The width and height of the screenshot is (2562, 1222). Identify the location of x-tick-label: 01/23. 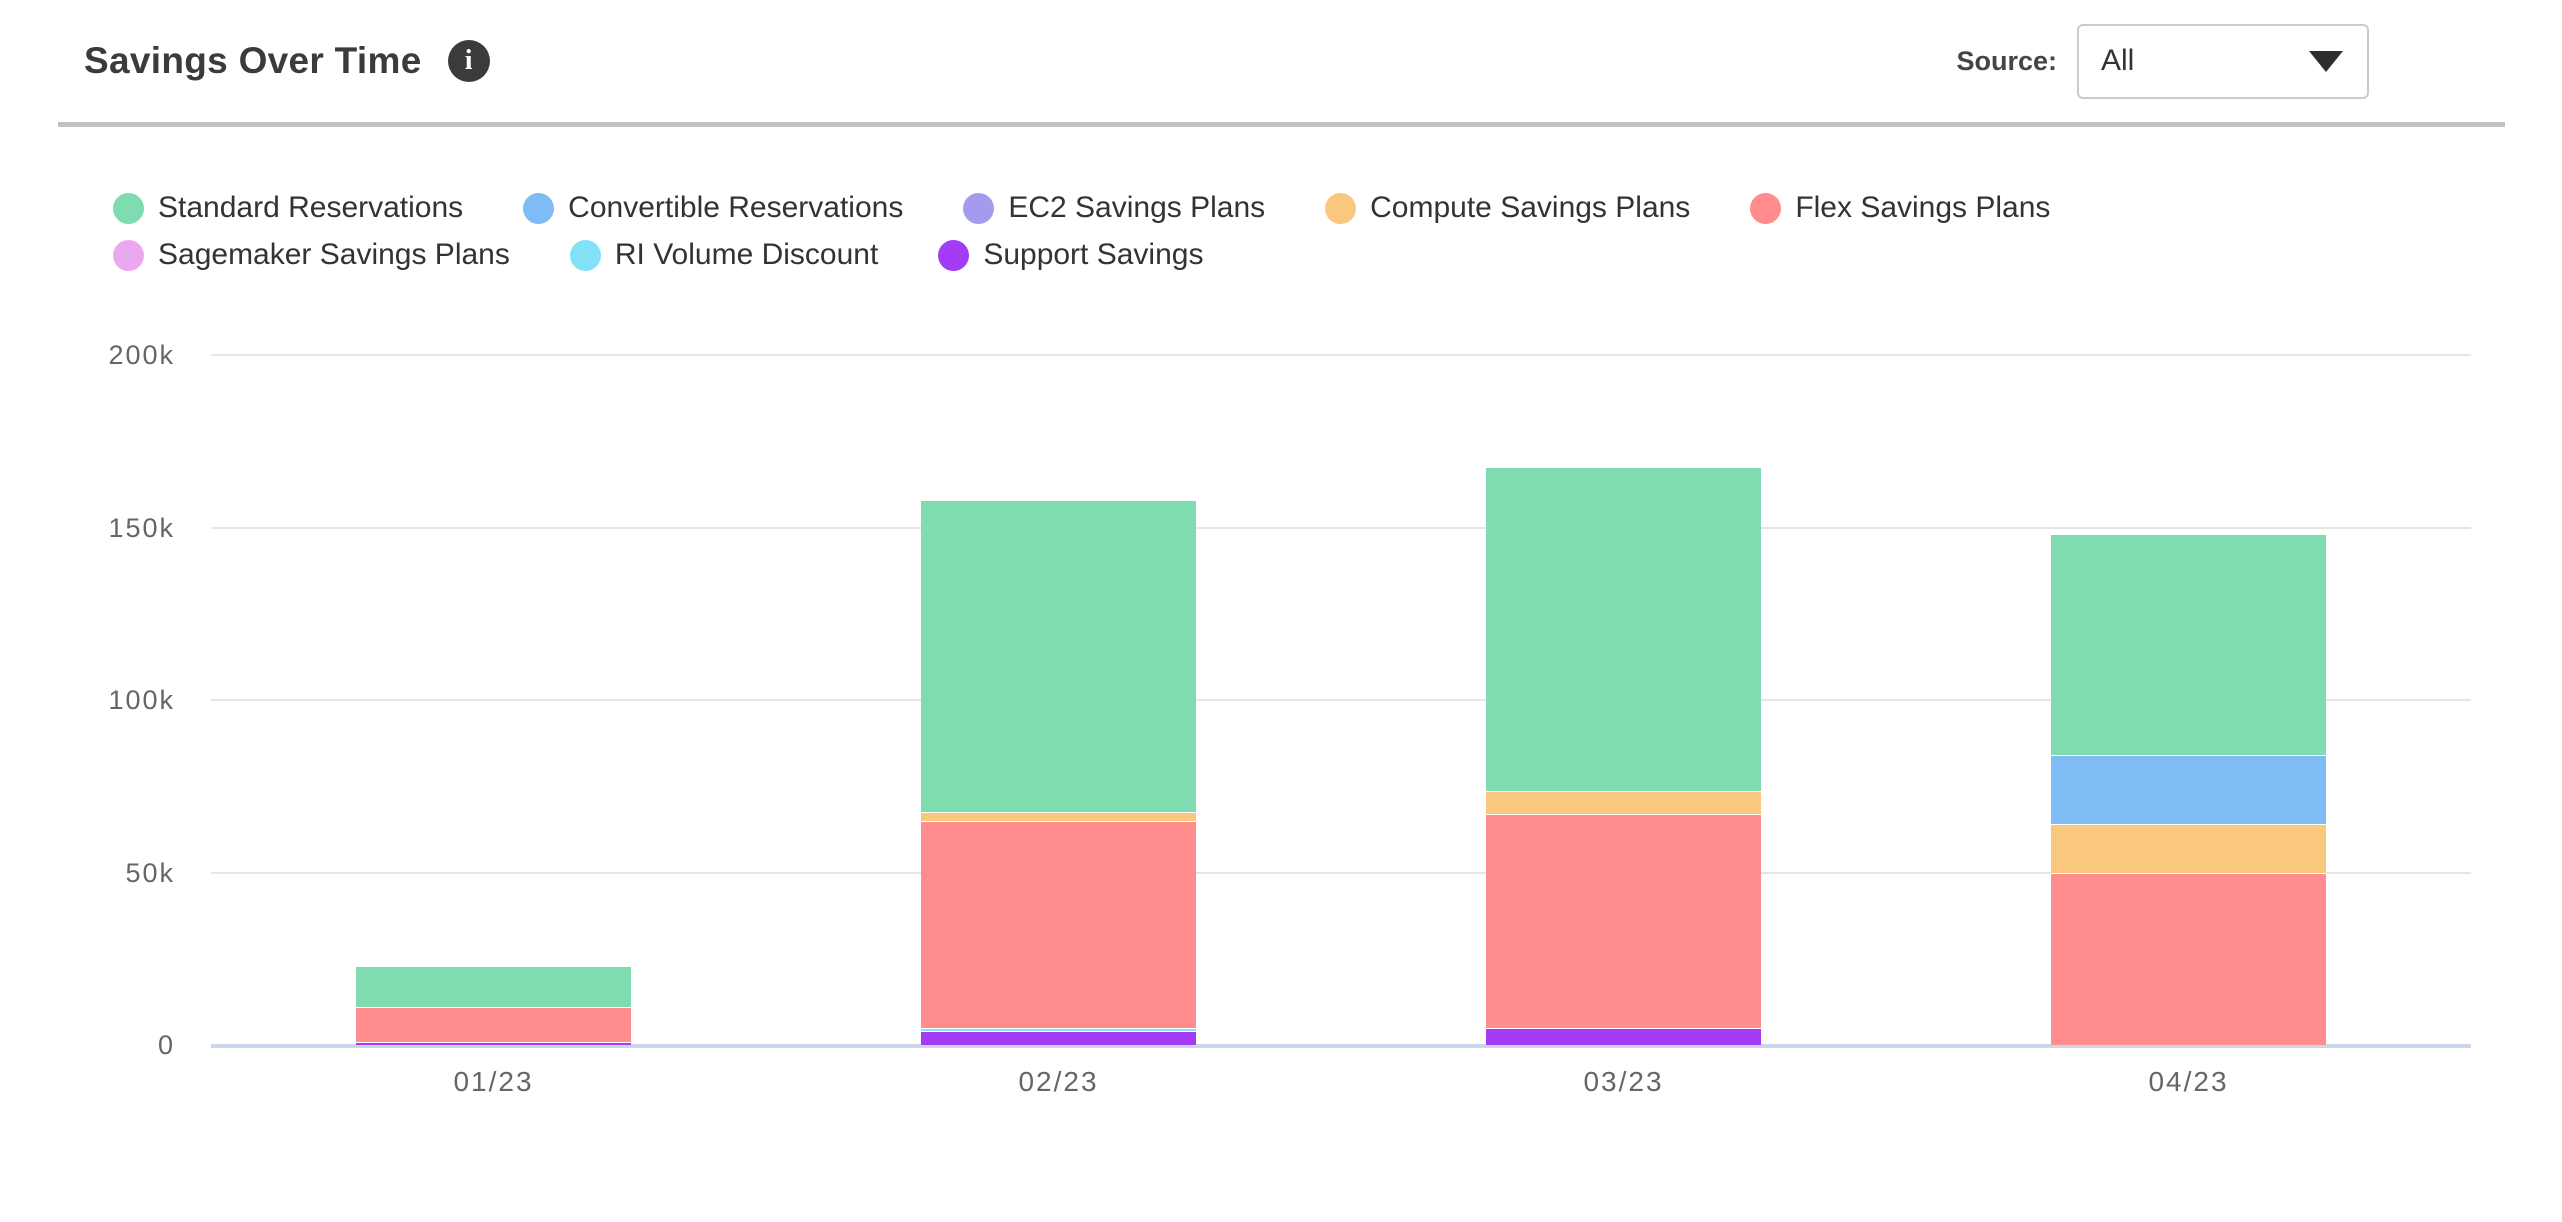
(493, 1081).